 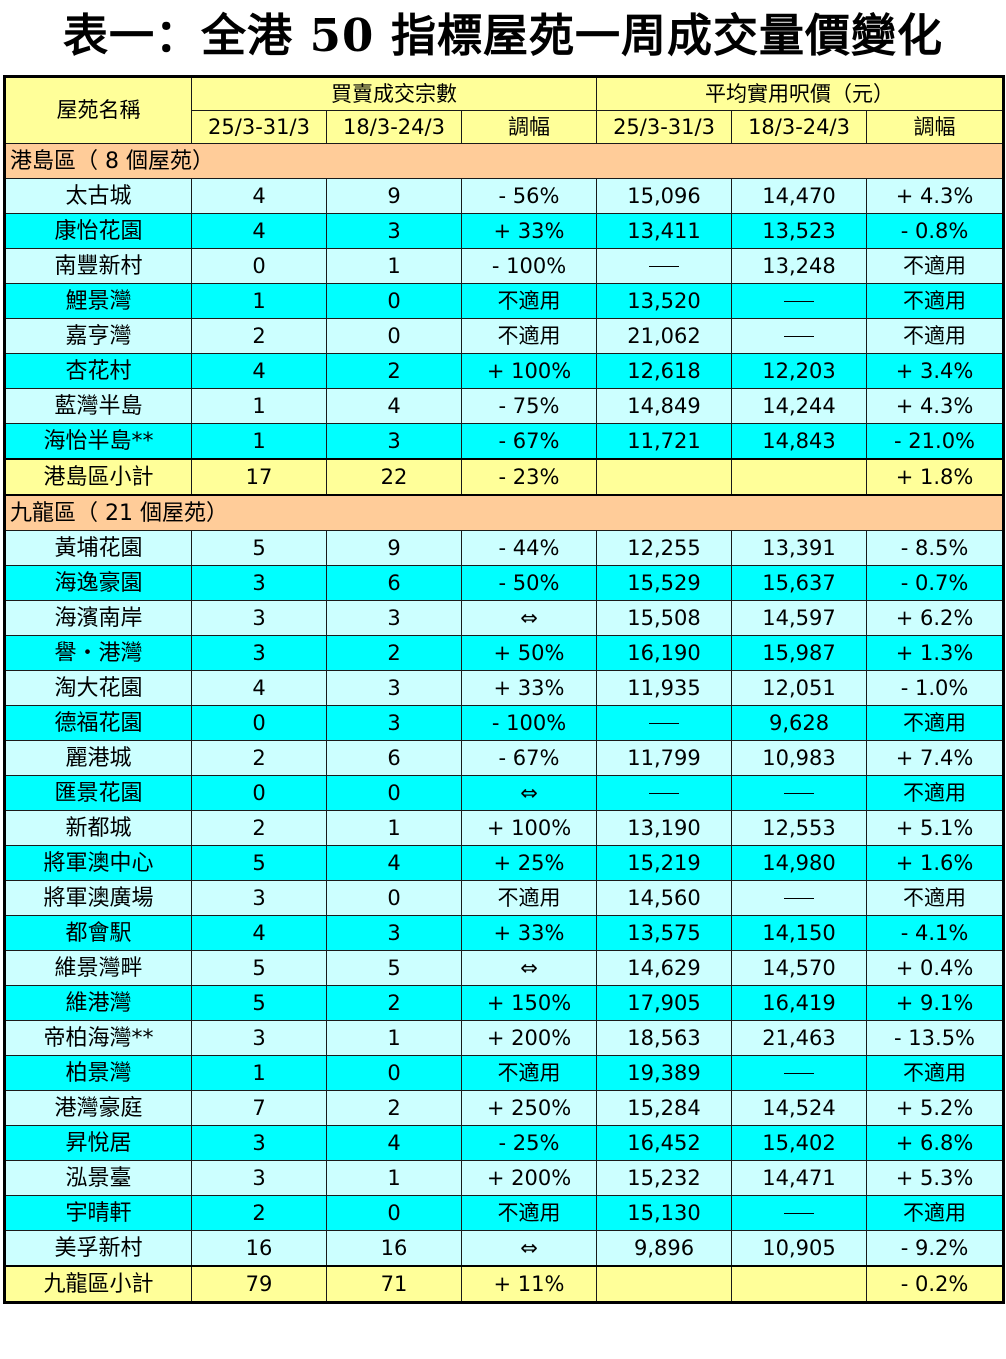 I want to click on page-title: 表一：全港 50 指標屋苑一周成交量價變化, so click(x=503, y=35).